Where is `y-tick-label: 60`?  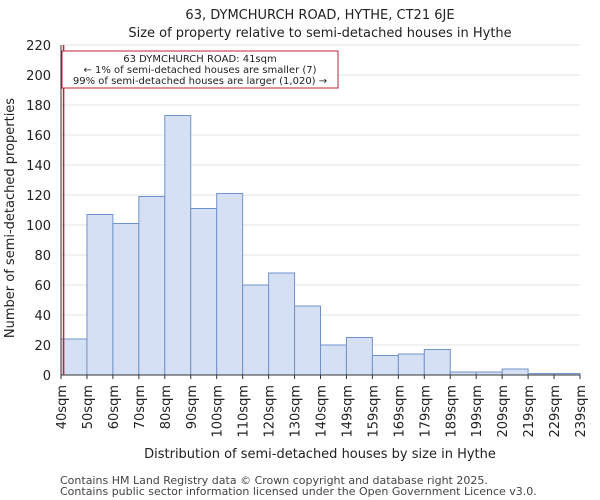
y-tick-label: 60 is located at coordinates (42, 286).